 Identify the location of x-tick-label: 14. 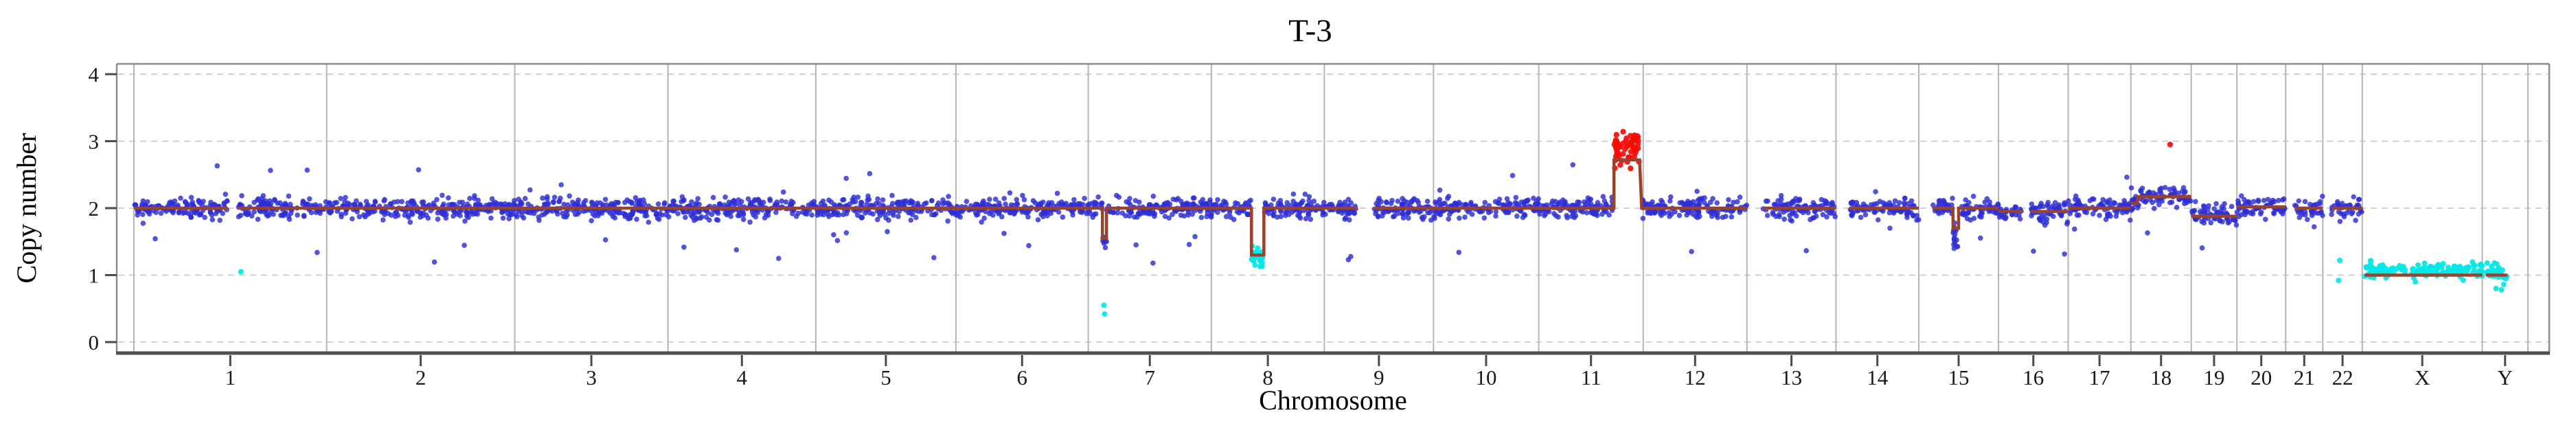
(1878, 377).